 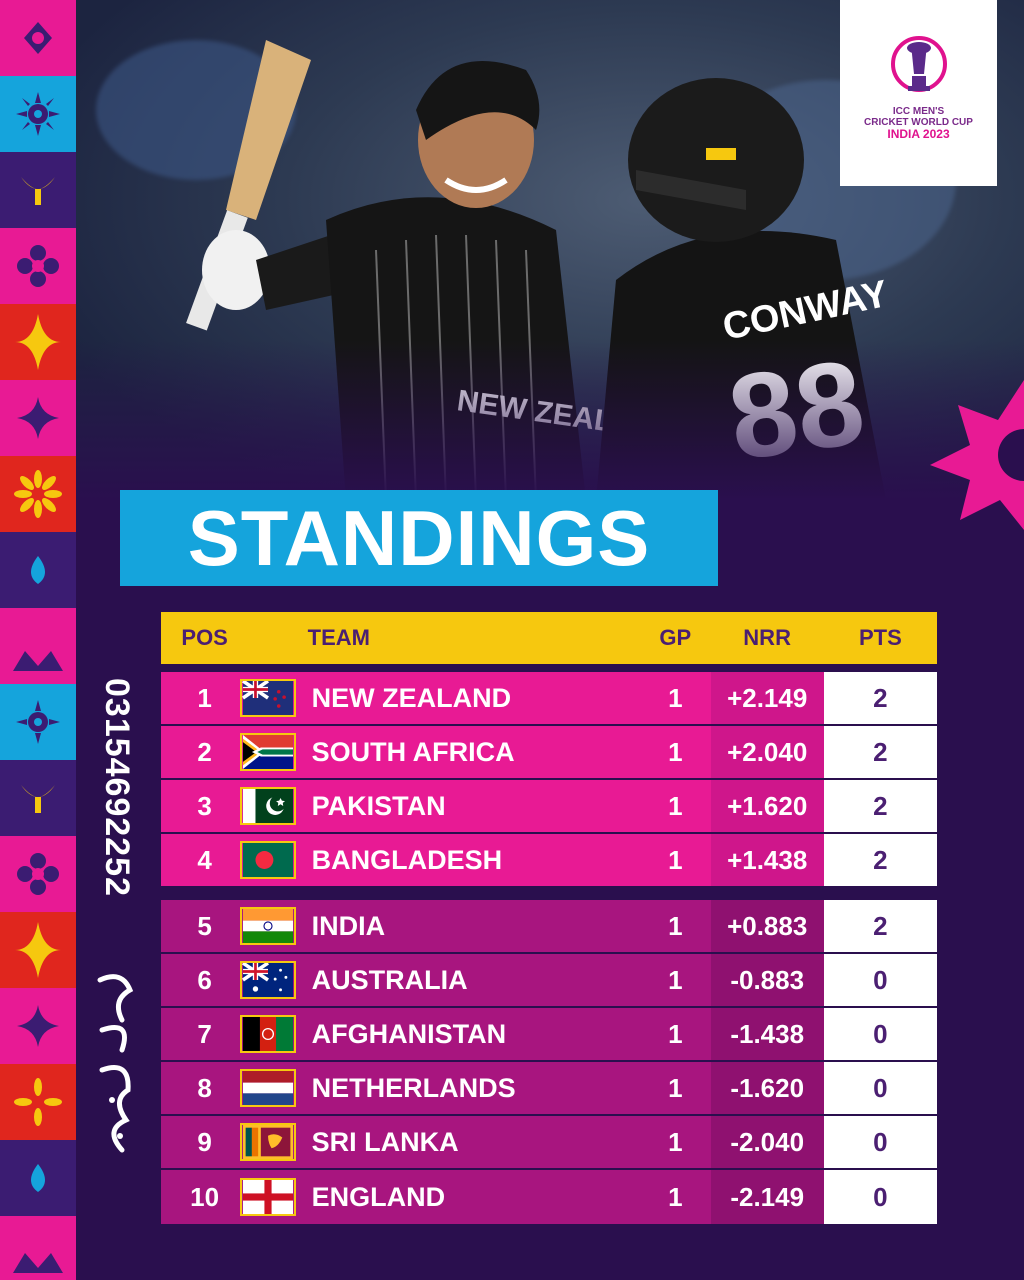 What do you see at coordinates (385, 1141) in the screenshot?
I see `row-team: SRI LANKA` at bounding box center [385, 1141].